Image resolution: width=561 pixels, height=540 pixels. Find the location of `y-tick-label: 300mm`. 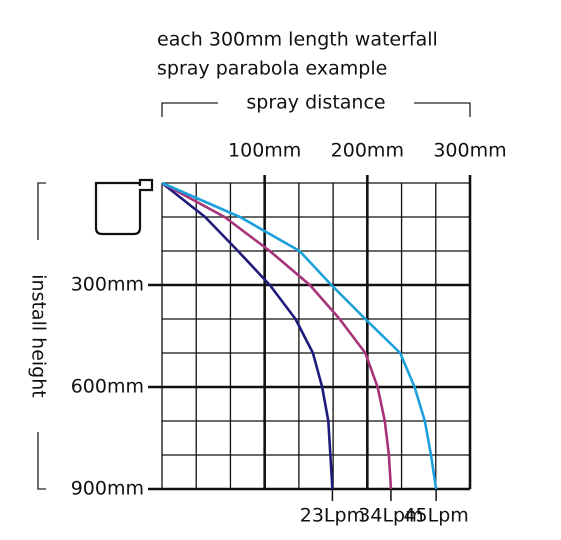

y-tick-label: 300mm is located at coordinates (107, 285).